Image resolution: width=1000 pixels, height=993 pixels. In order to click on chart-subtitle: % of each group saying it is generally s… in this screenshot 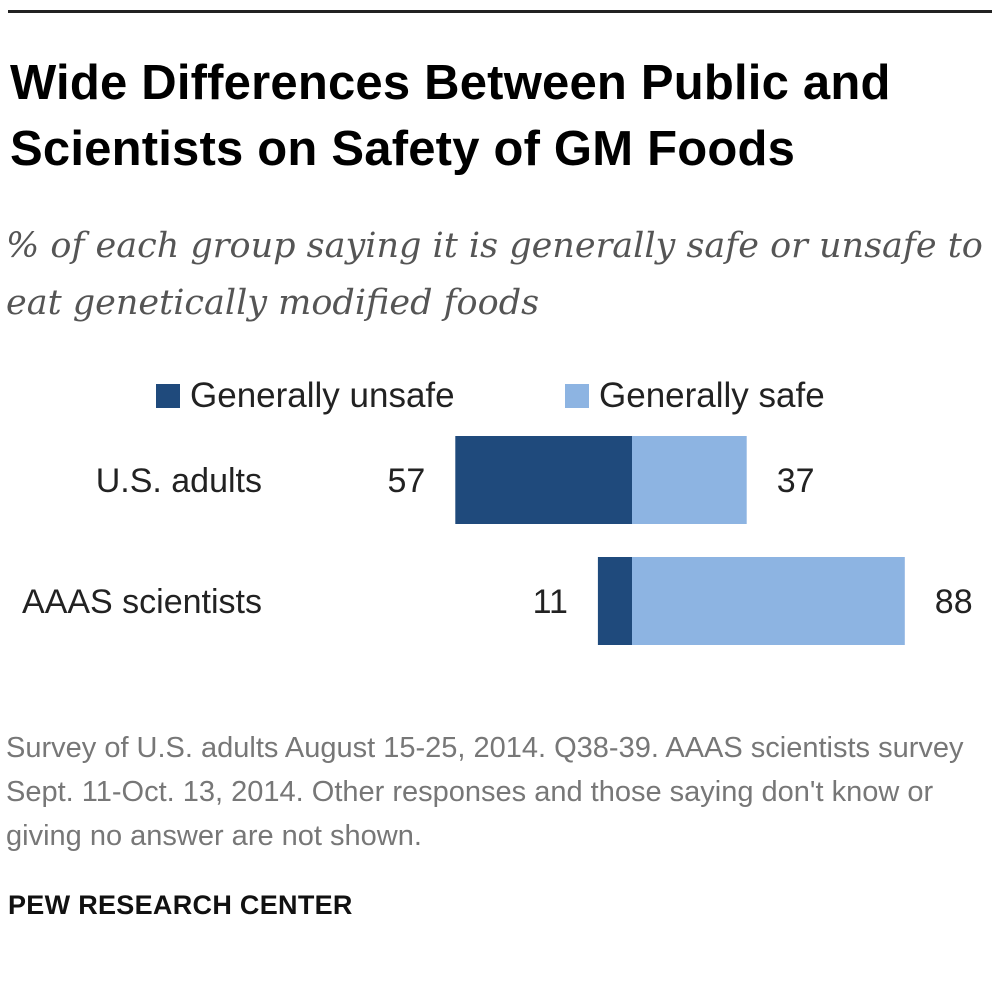, I will do `click(494, 274)`.